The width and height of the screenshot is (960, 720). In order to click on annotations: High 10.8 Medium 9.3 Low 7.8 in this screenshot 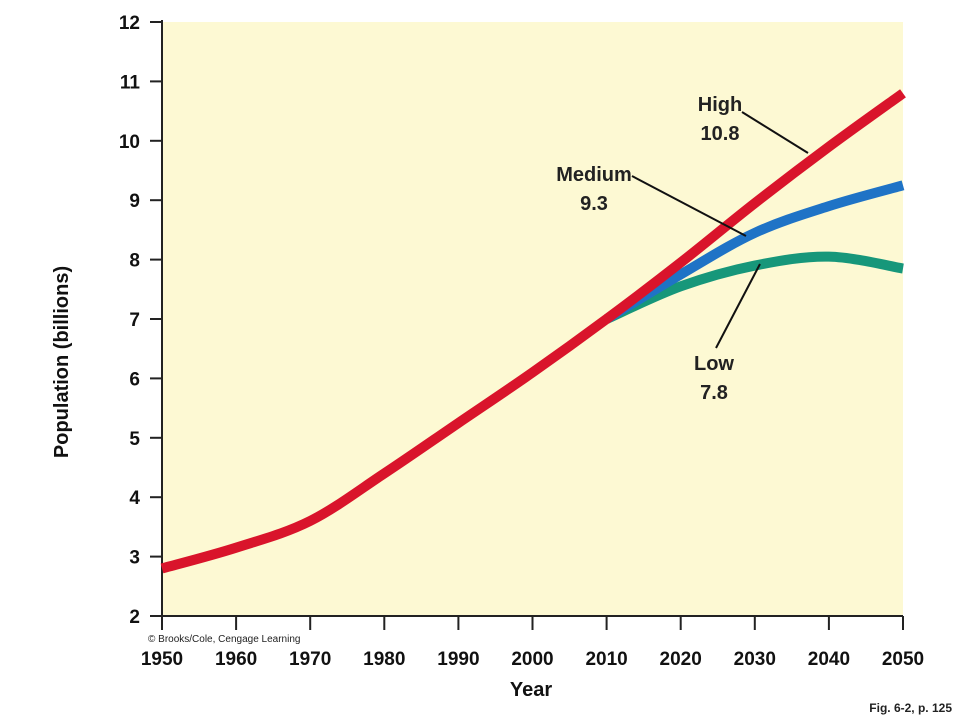, I will do `click(682, 249)`.